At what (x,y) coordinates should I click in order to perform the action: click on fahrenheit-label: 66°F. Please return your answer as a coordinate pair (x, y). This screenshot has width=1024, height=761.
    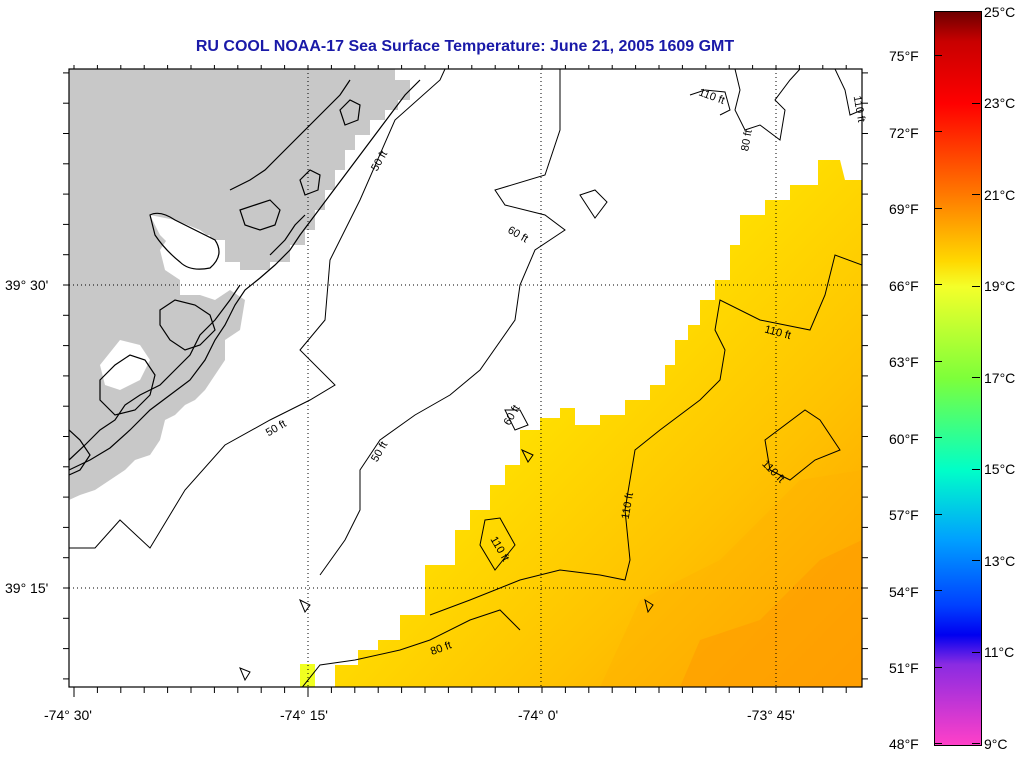
    Looking at the image, I should click on (904, 286).